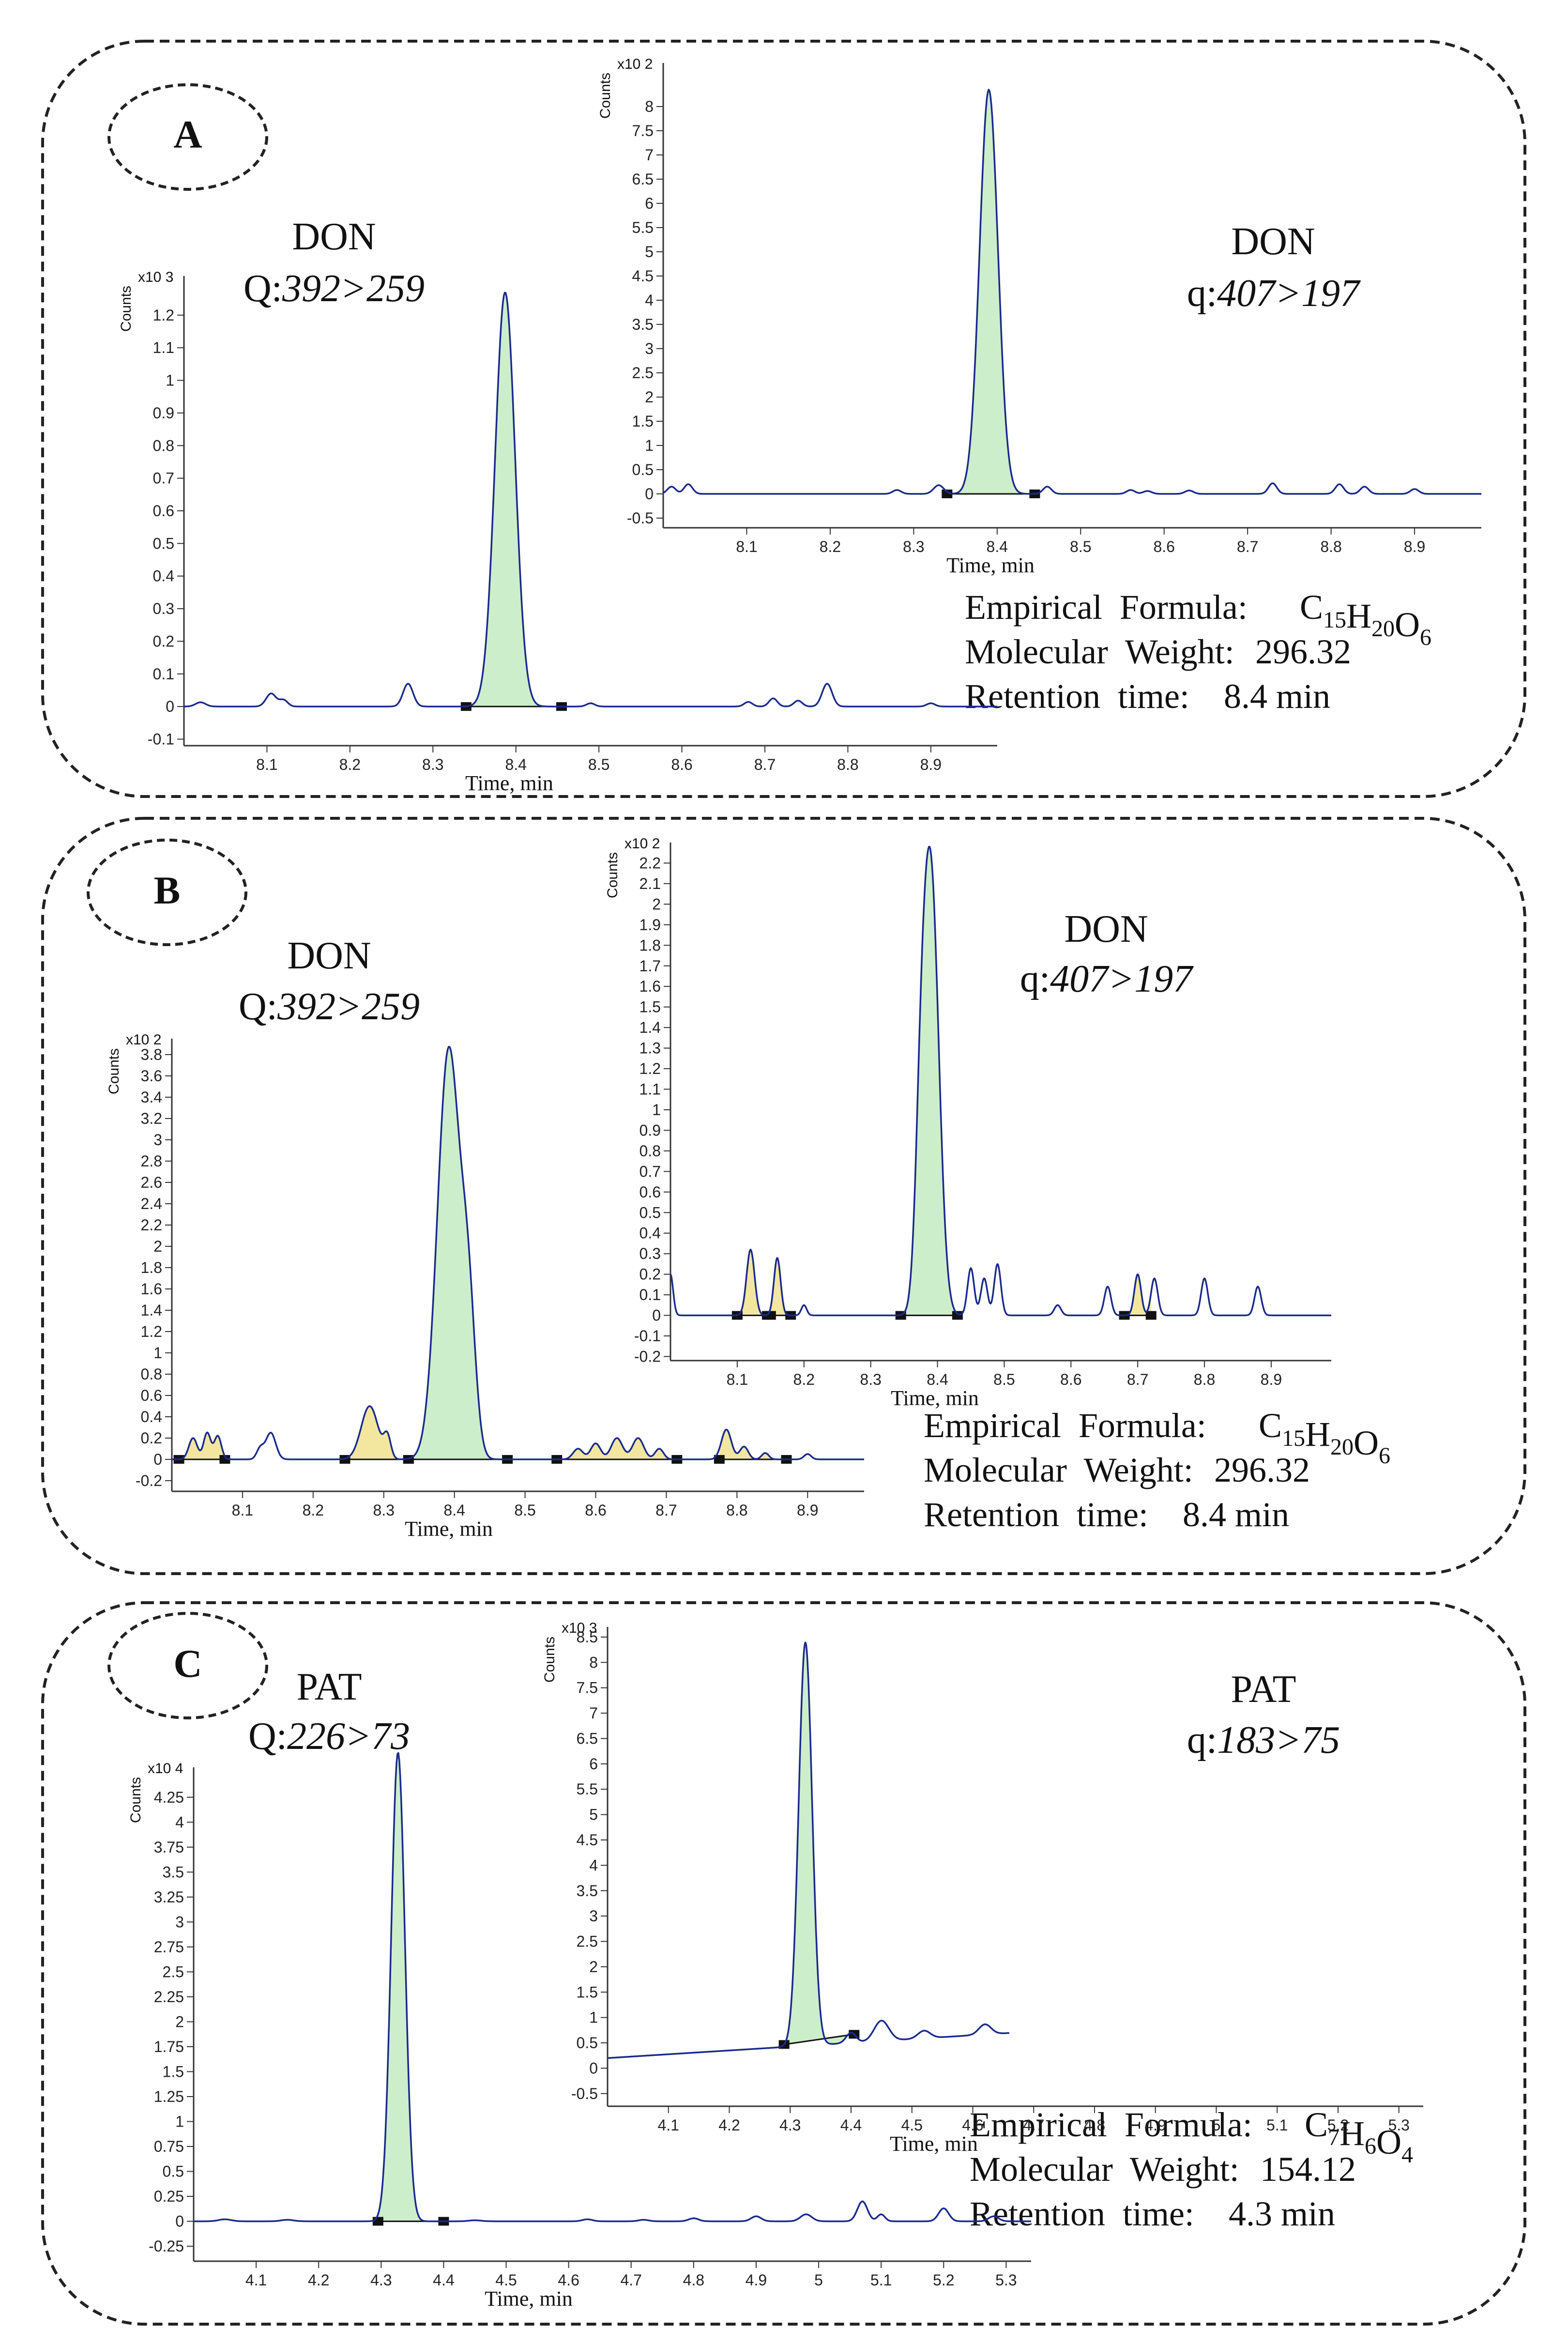  What do you see at coordinates (149, 1480) in the screenshot?
I see `y-tick-label: -0.2` at bounding box center [149, 1480].